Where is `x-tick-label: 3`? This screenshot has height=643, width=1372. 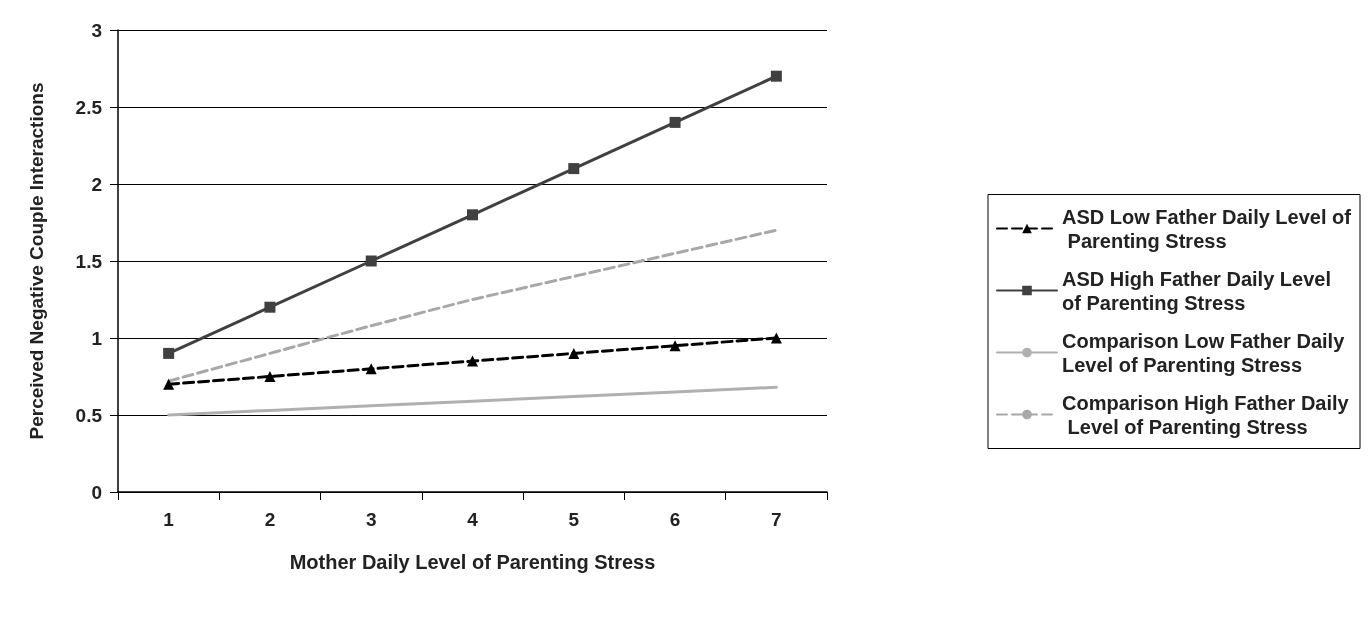 x-tick-label: 3 is located at coordinates (371, 519).